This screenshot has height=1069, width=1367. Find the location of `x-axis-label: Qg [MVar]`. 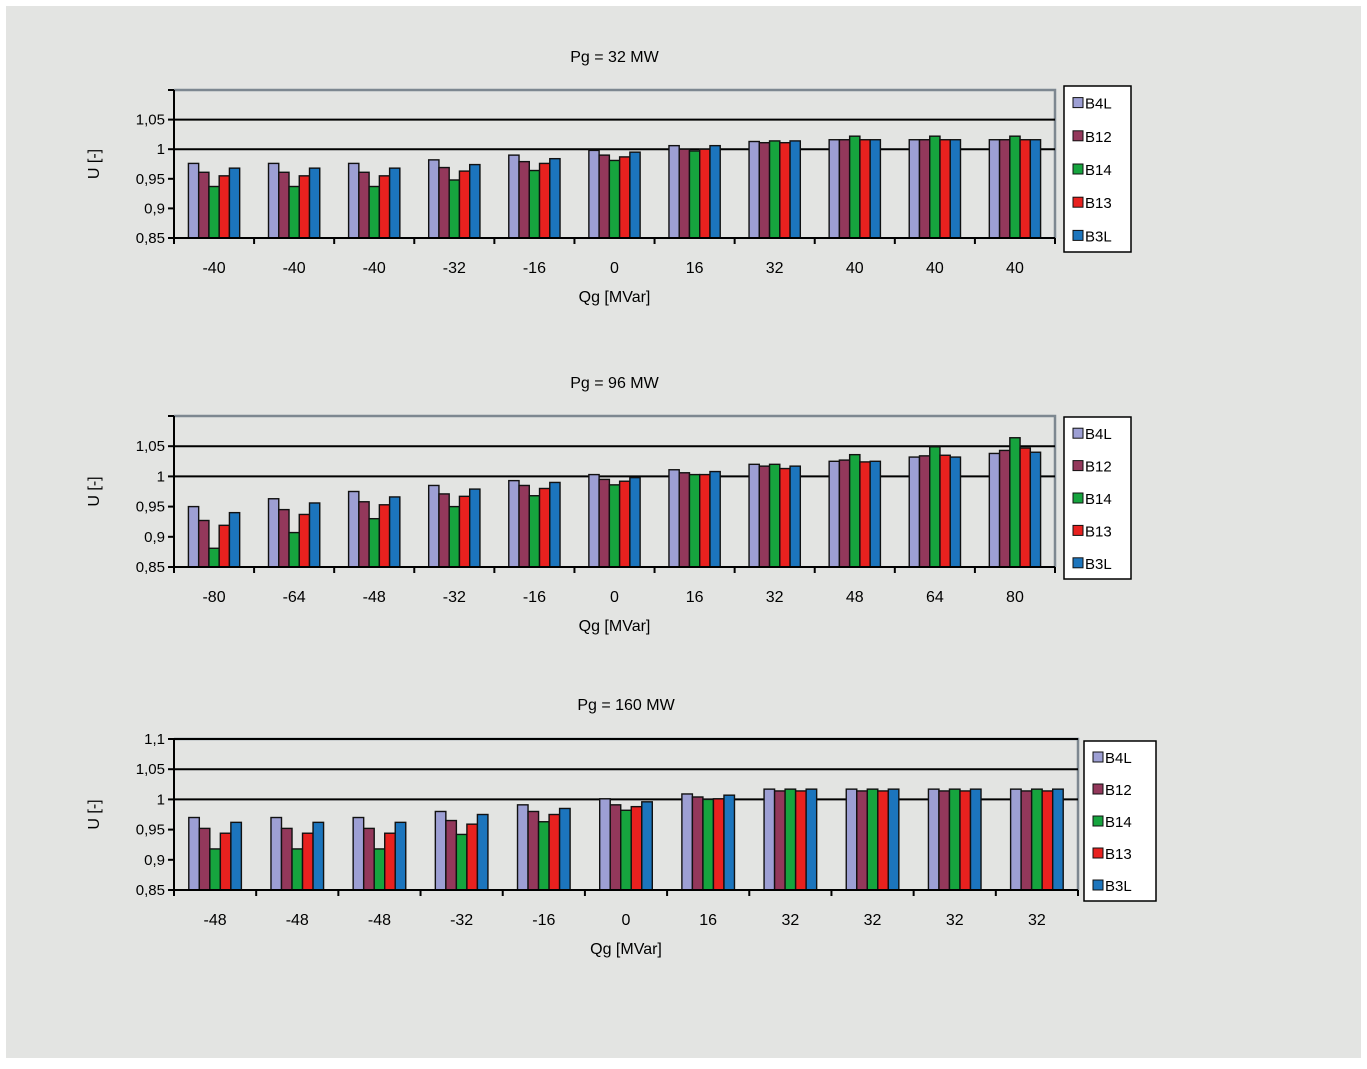

x-axis-label: Qg [MVar] is located at coordinates (615, 297).